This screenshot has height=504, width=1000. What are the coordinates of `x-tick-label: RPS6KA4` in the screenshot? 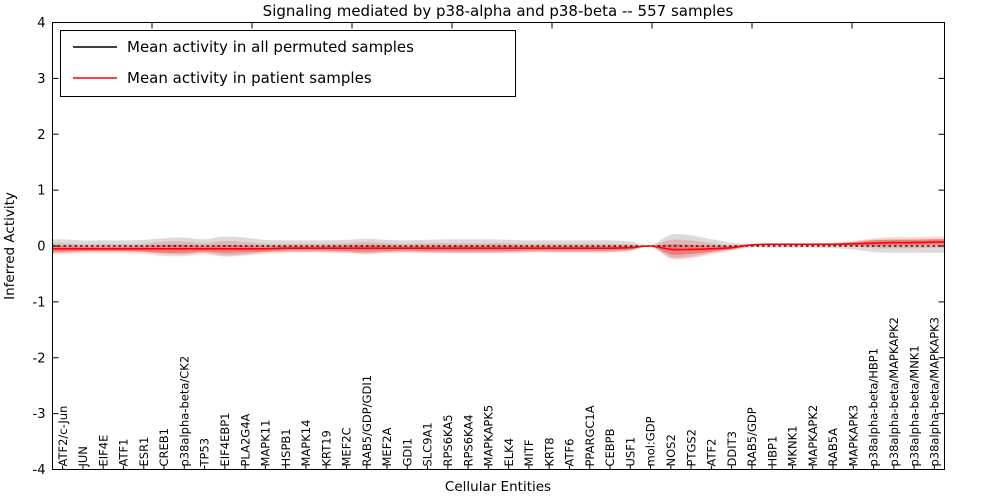 It's located at (468, 440).